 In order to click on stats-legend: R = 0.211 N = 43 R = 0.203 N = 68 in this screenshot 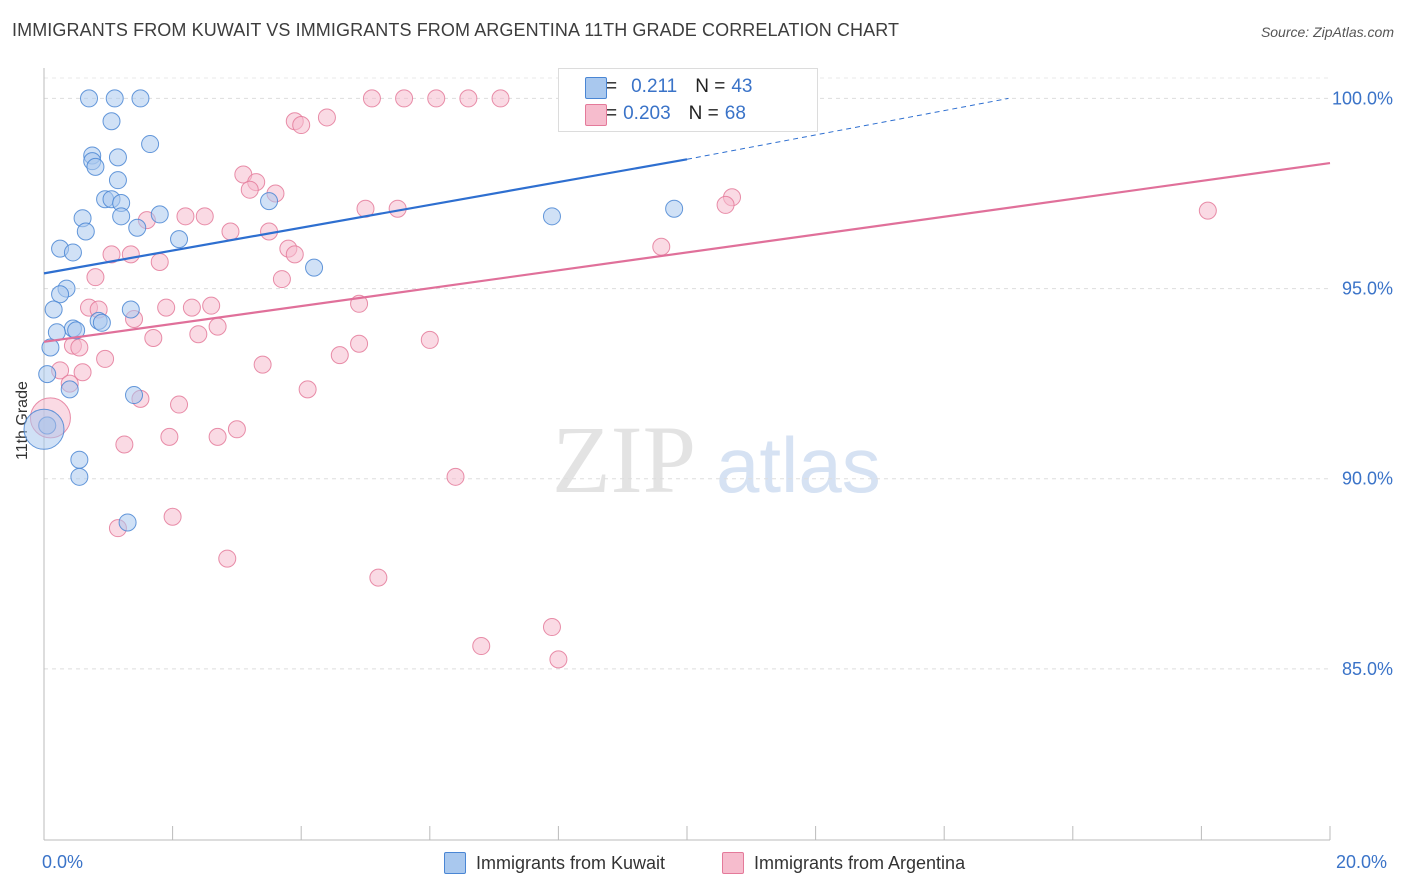, I will do `click(688, 100)`.